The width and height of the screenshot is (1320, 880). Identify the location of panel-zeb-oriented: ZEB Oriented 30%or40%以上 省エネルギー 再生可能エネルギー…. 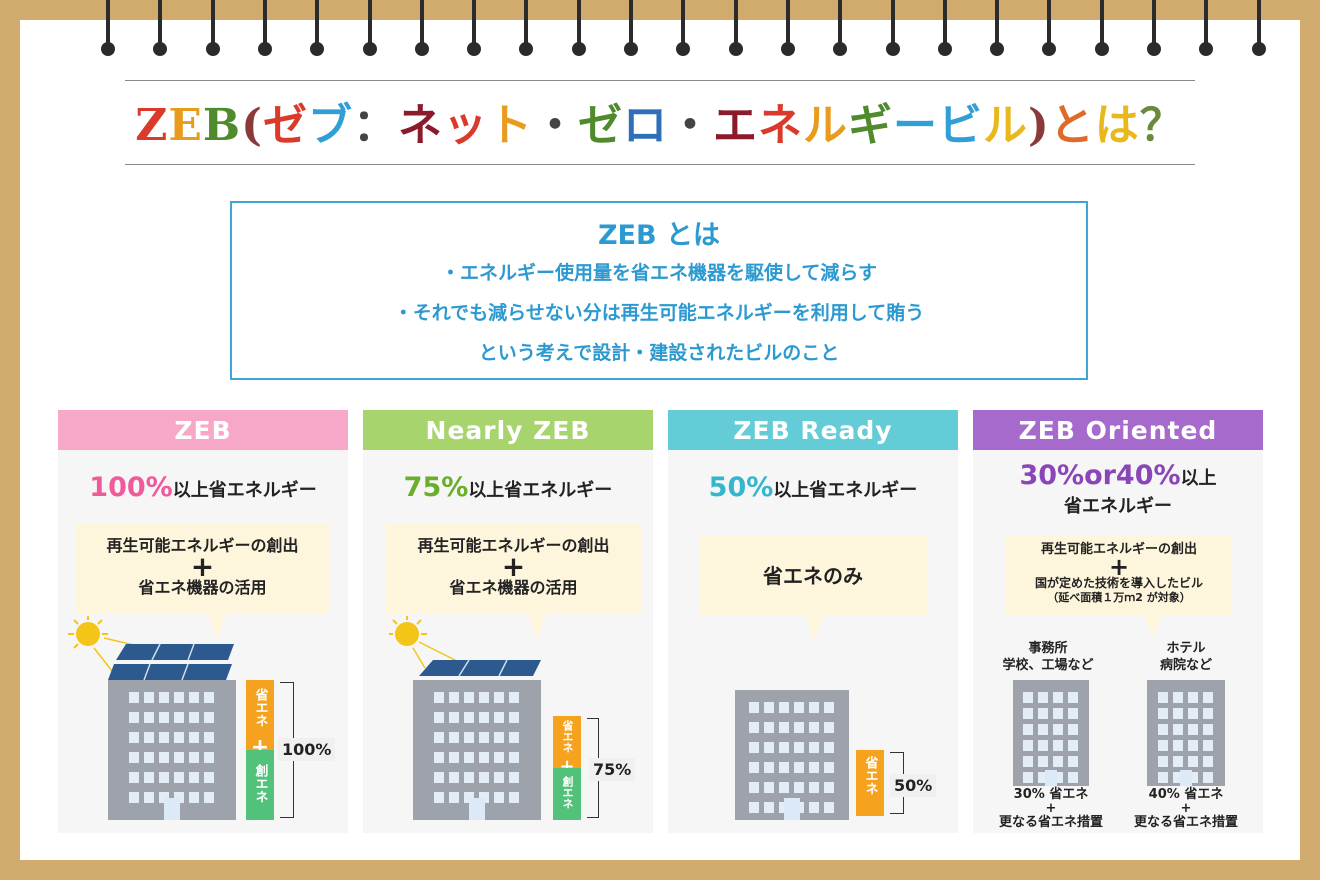
(1118, 621).